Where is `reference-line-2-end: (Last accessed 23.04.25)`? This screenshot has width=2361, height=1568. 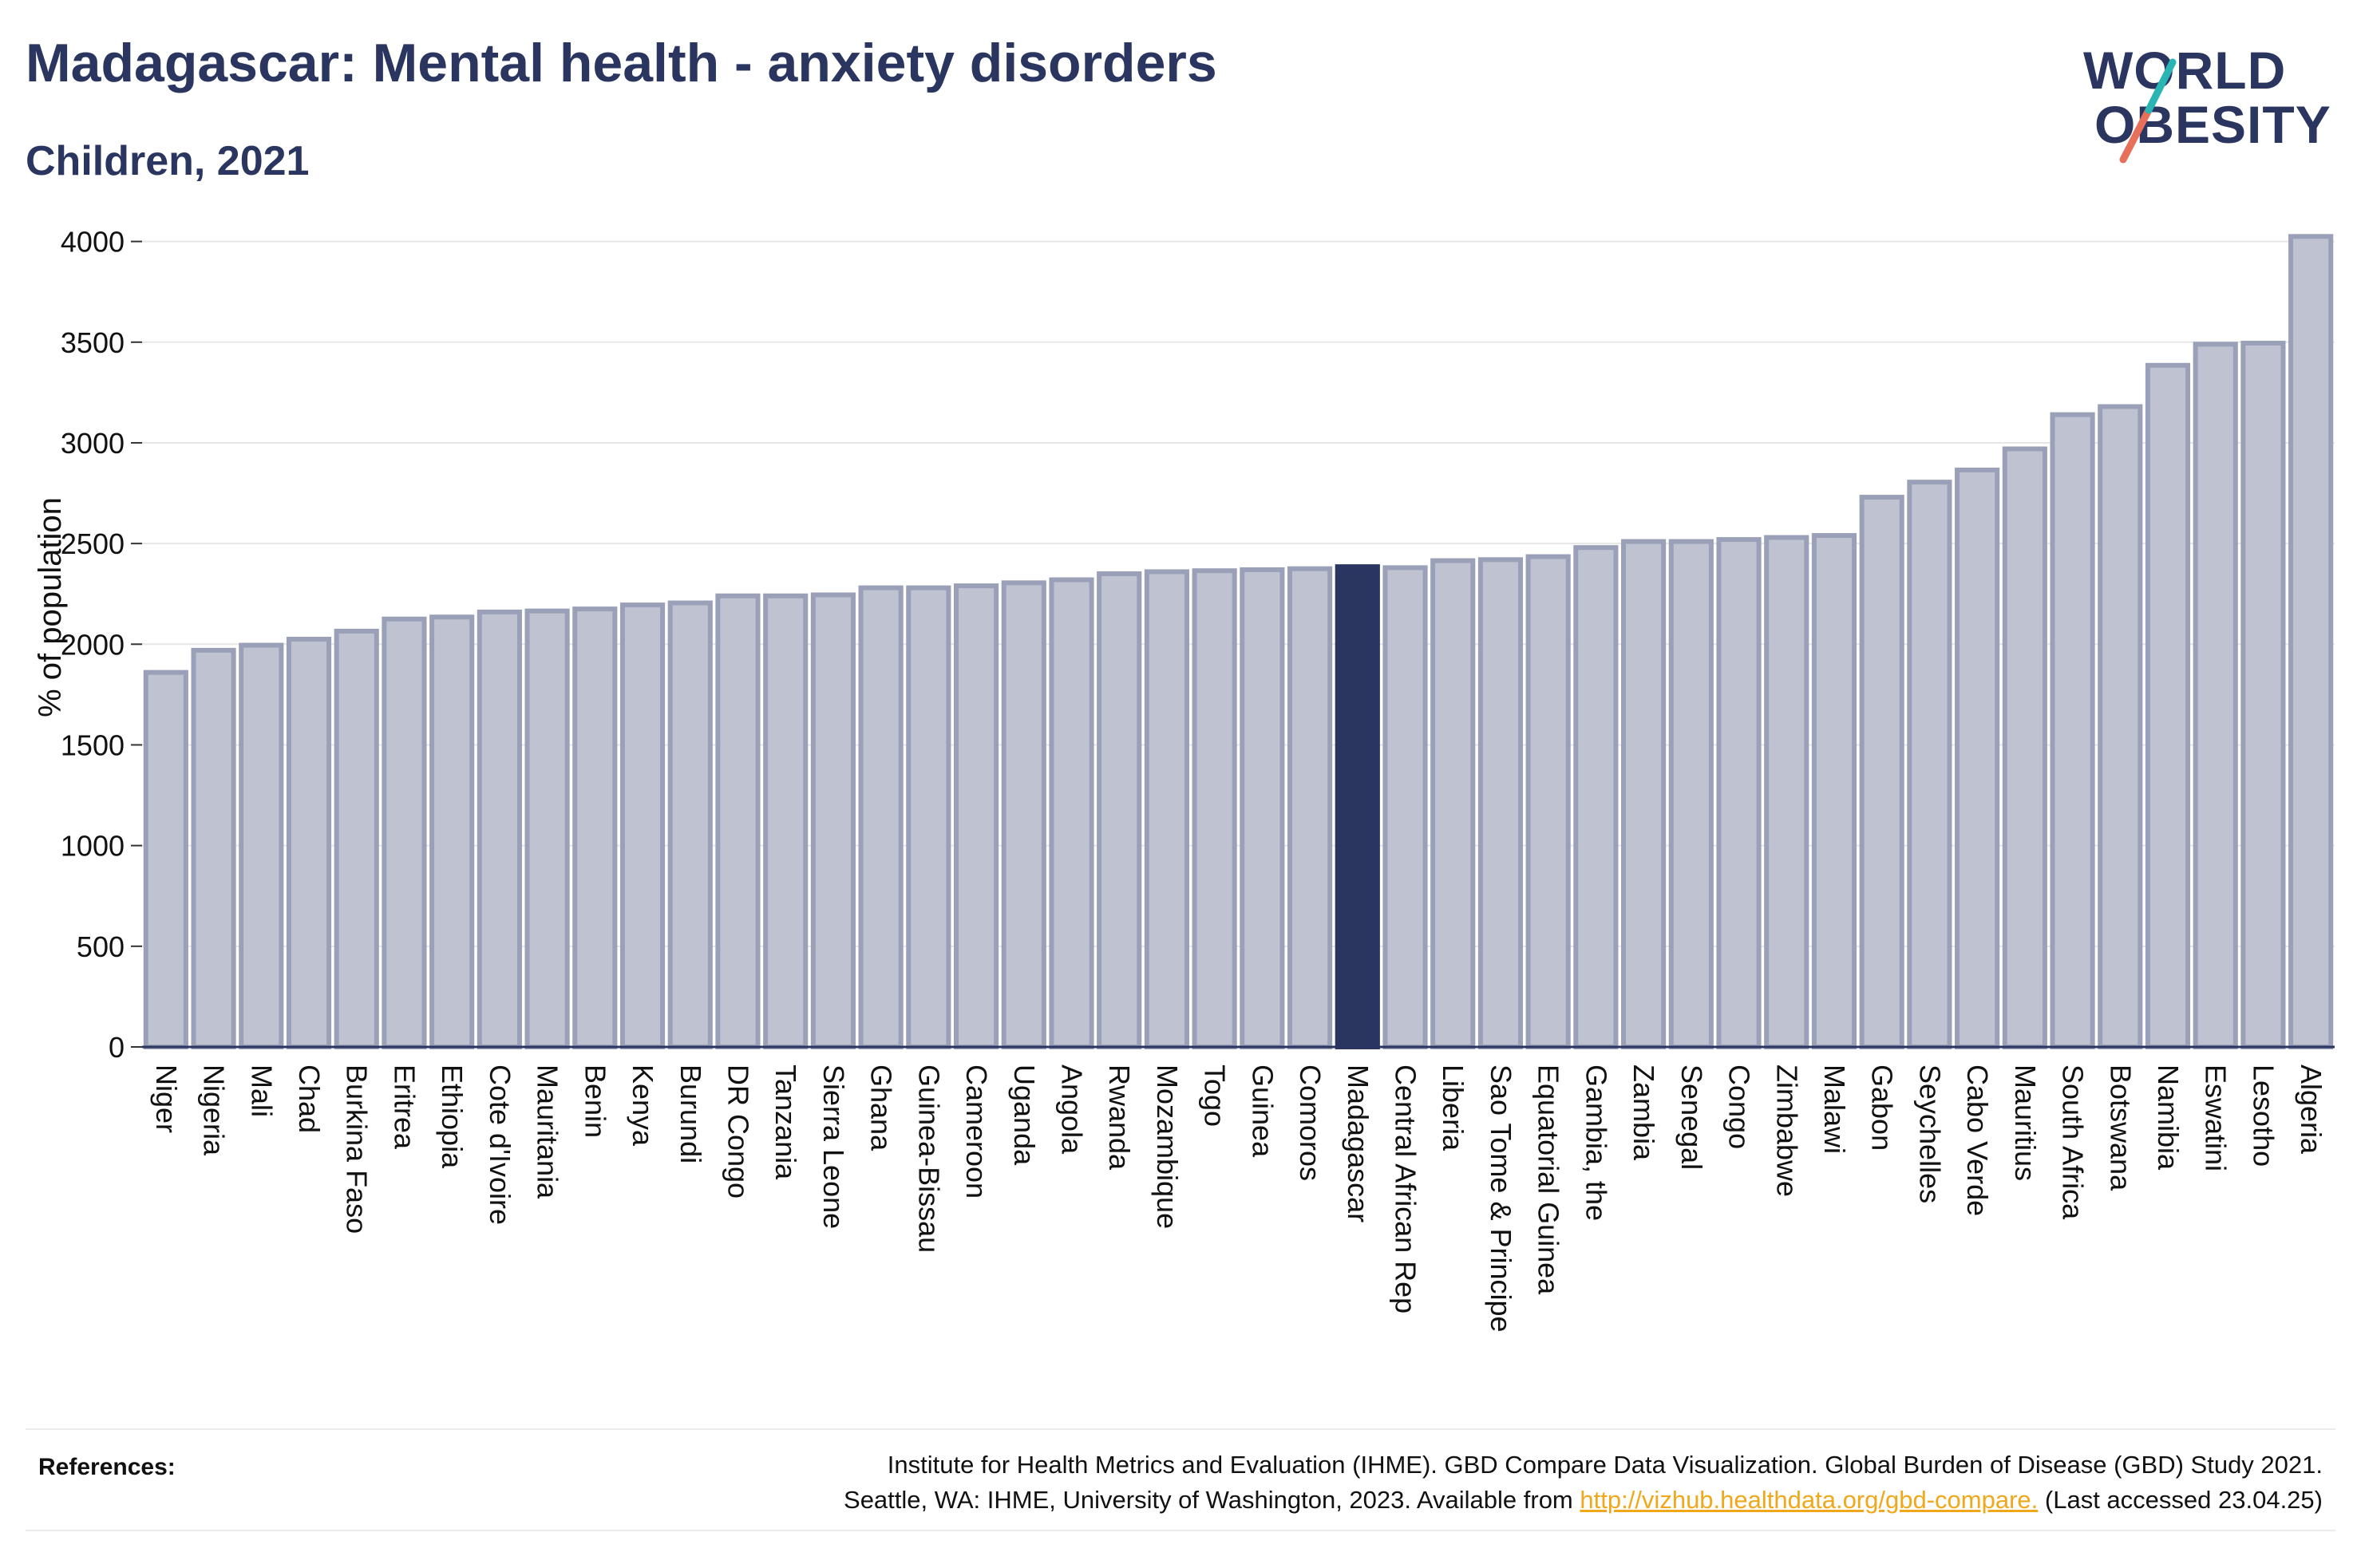 reference-line-2-end: (Last accessed 23.04.25) is located at coordinates (2183, 1500).